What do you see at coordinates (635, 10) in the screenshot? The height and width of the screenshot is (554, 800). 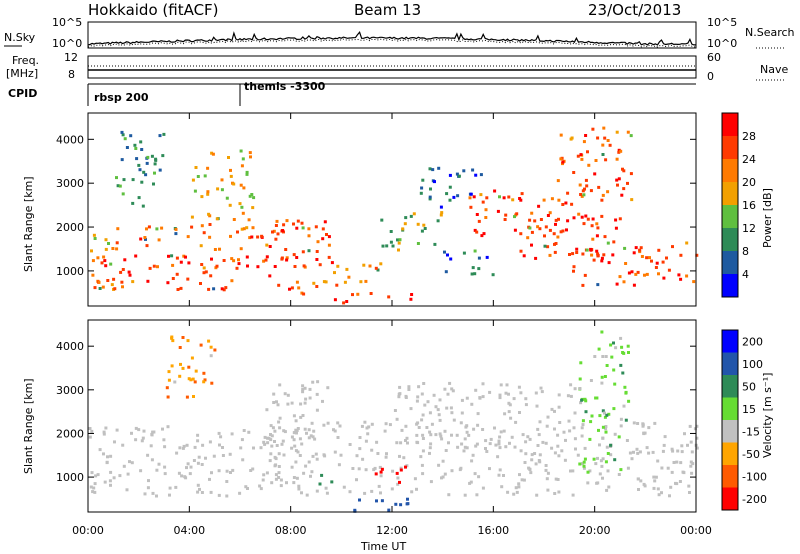 I see `date-title: 23/Oct/2013` at bounding box center [635, 10].